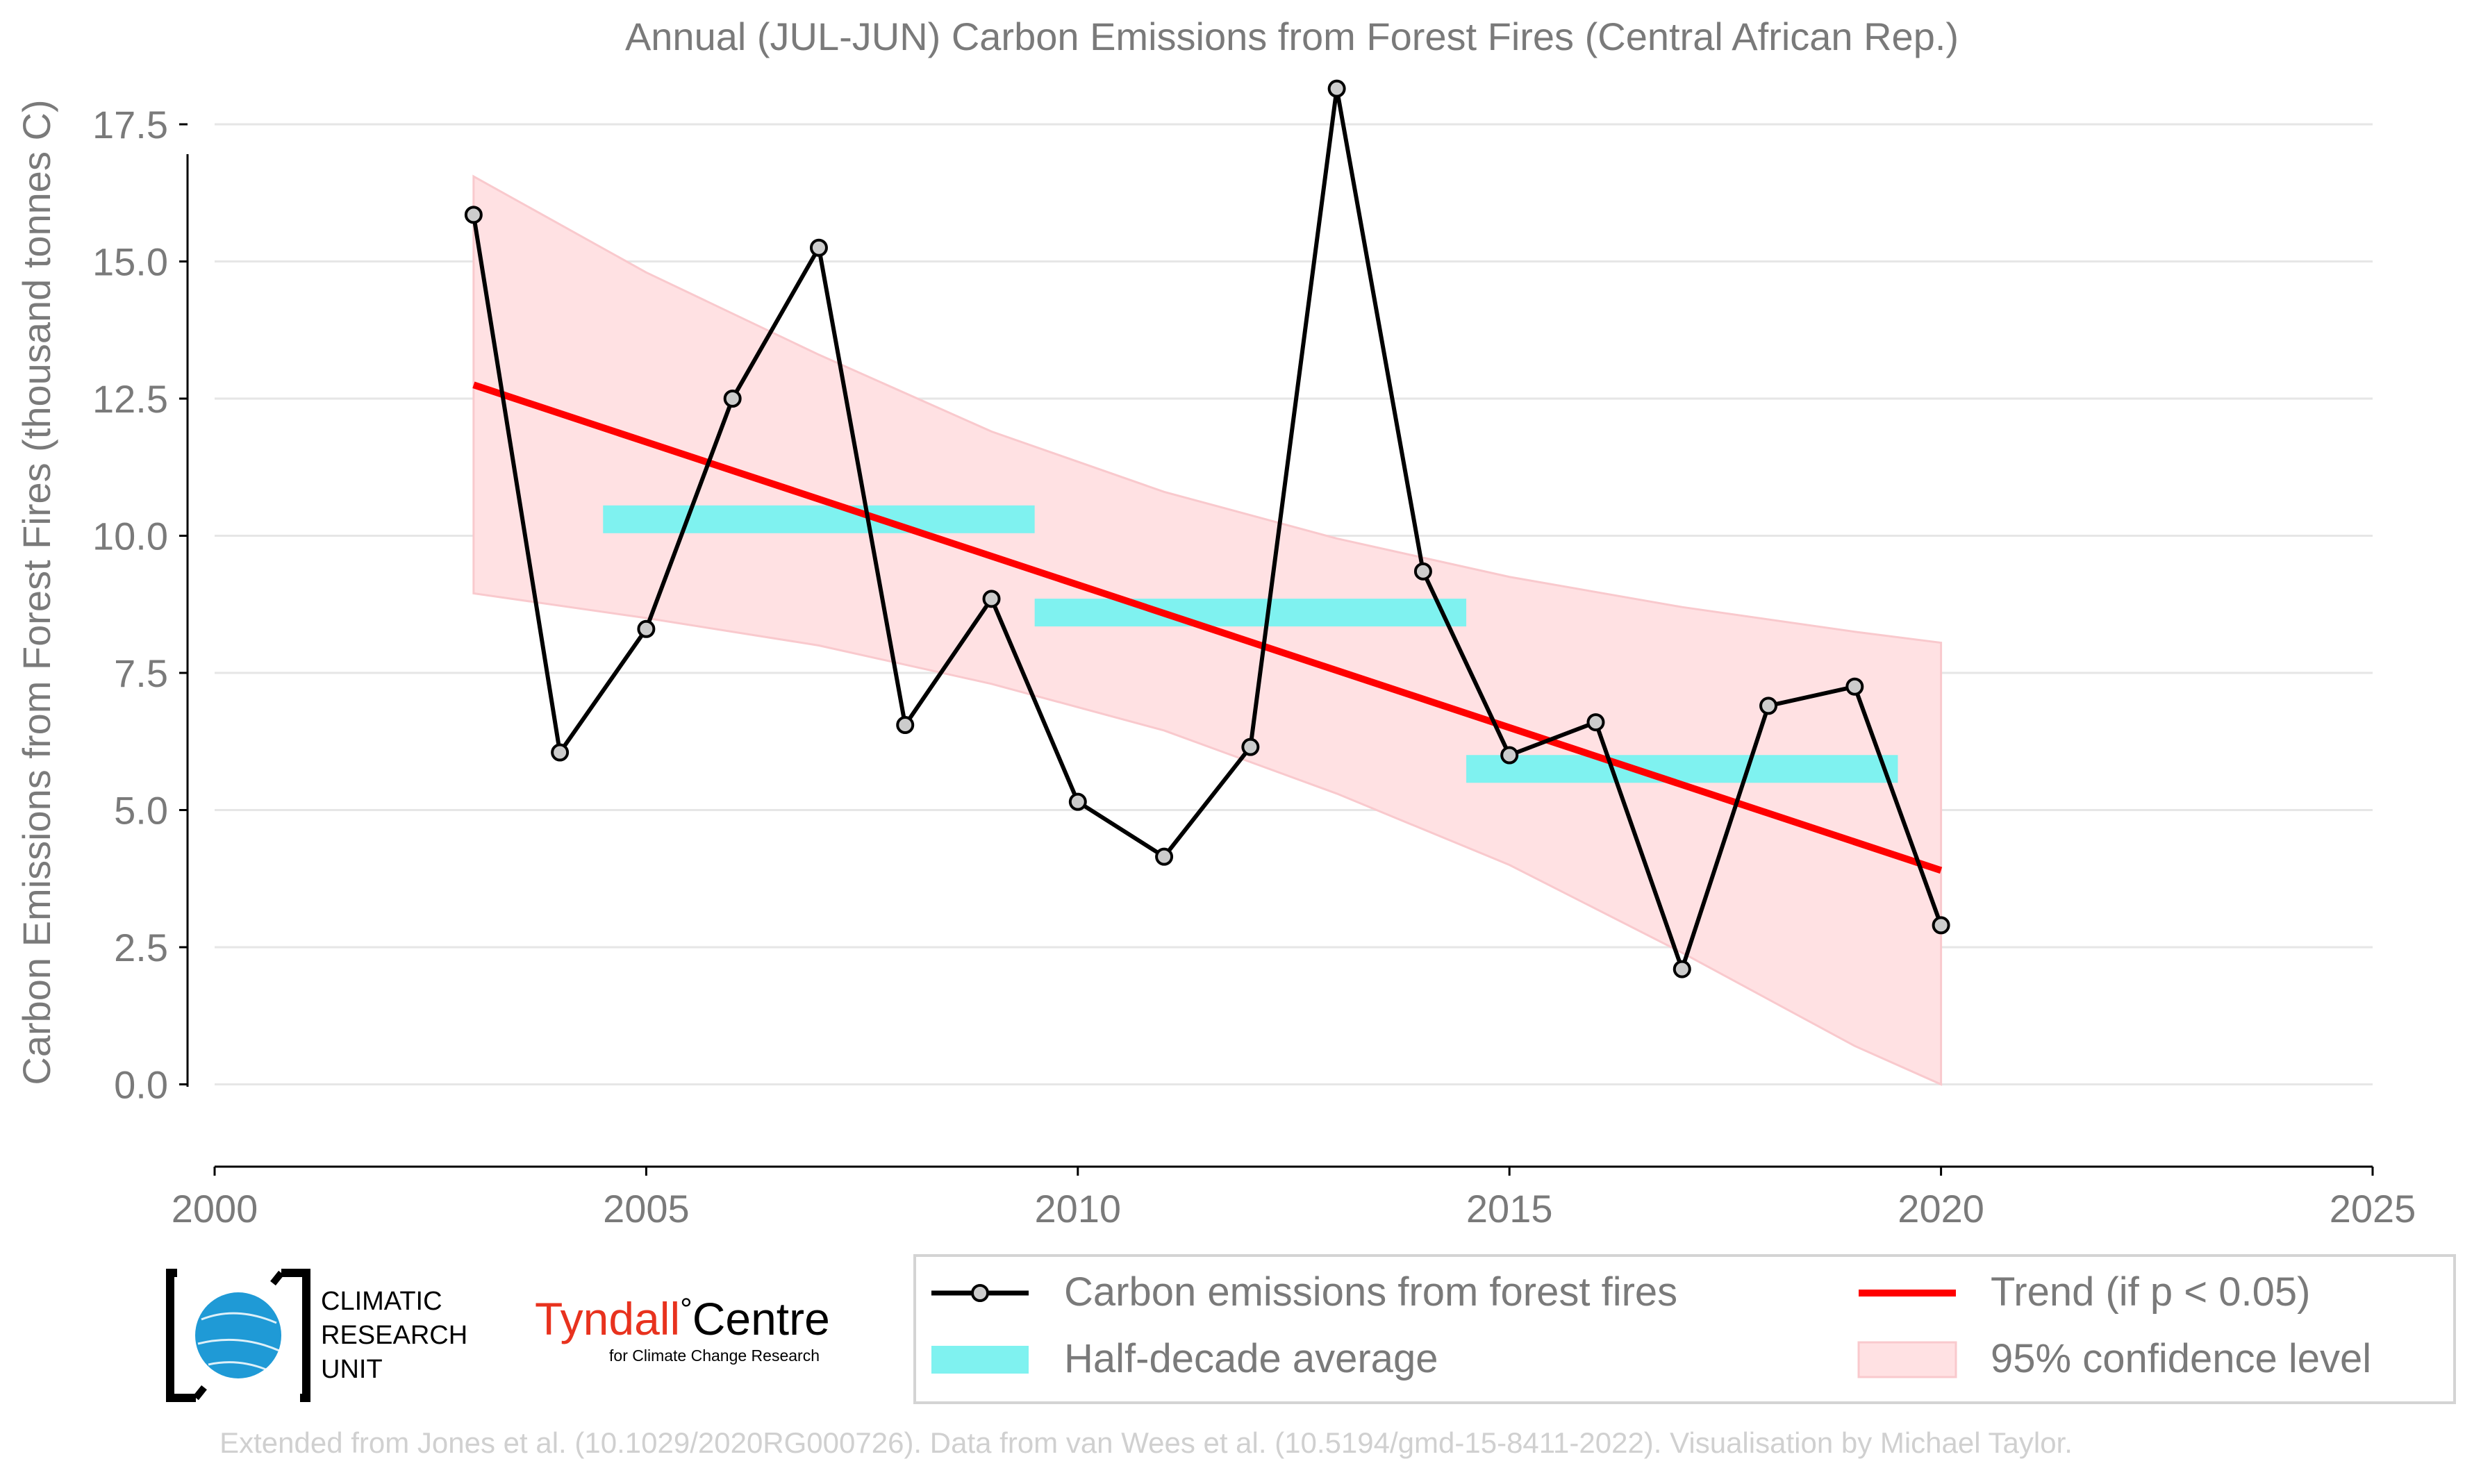  I want to click on legend-label-trend: Trend (if p < 0.05), so click(2150, 1292).